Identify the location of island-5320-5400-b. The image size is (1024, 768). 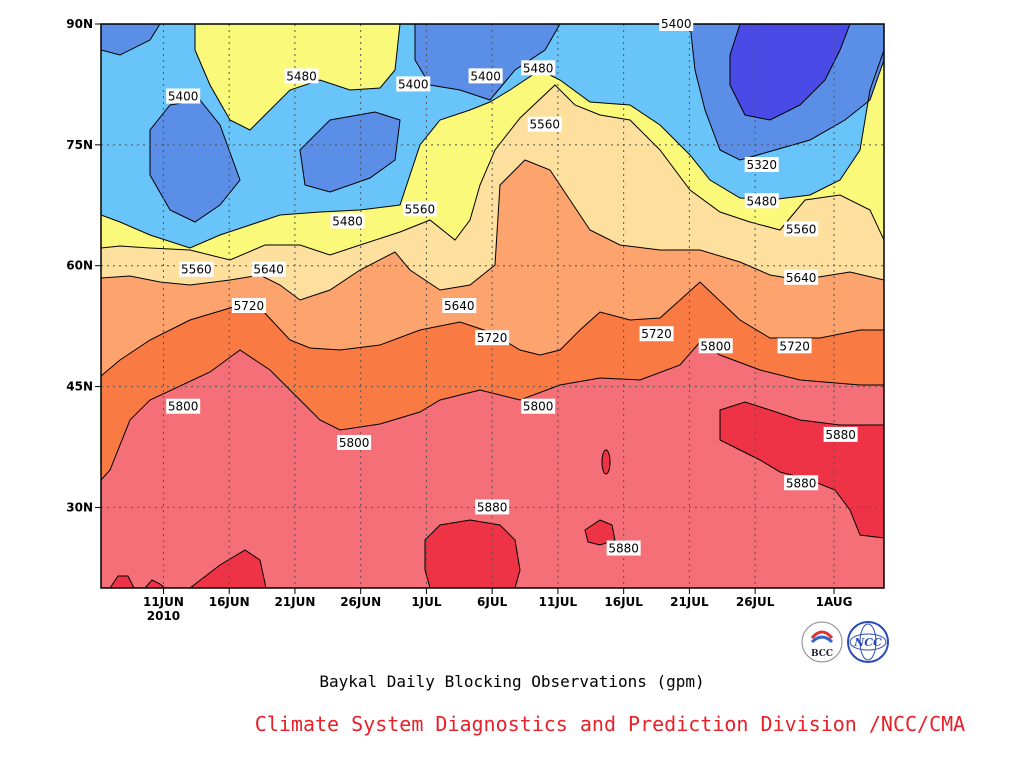
(195, 161).